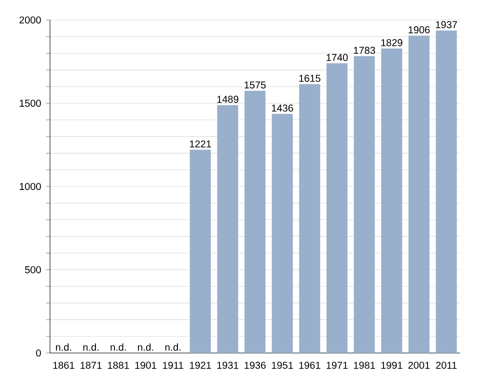 The width and height of the screenshot is (488, 373). What do you see at coordinates (63, 365) in the screenshot?
I see `x-tick-label: 1861` at bounding box center [63, 365].